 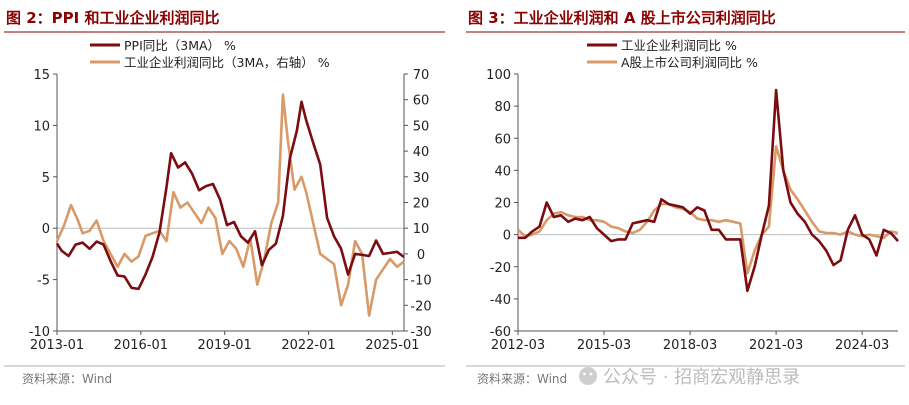 What do you see at coordinates (502, 171) in the screenshot?
I see `right-y-tick-label: 40` at bounding box center [502, 171].